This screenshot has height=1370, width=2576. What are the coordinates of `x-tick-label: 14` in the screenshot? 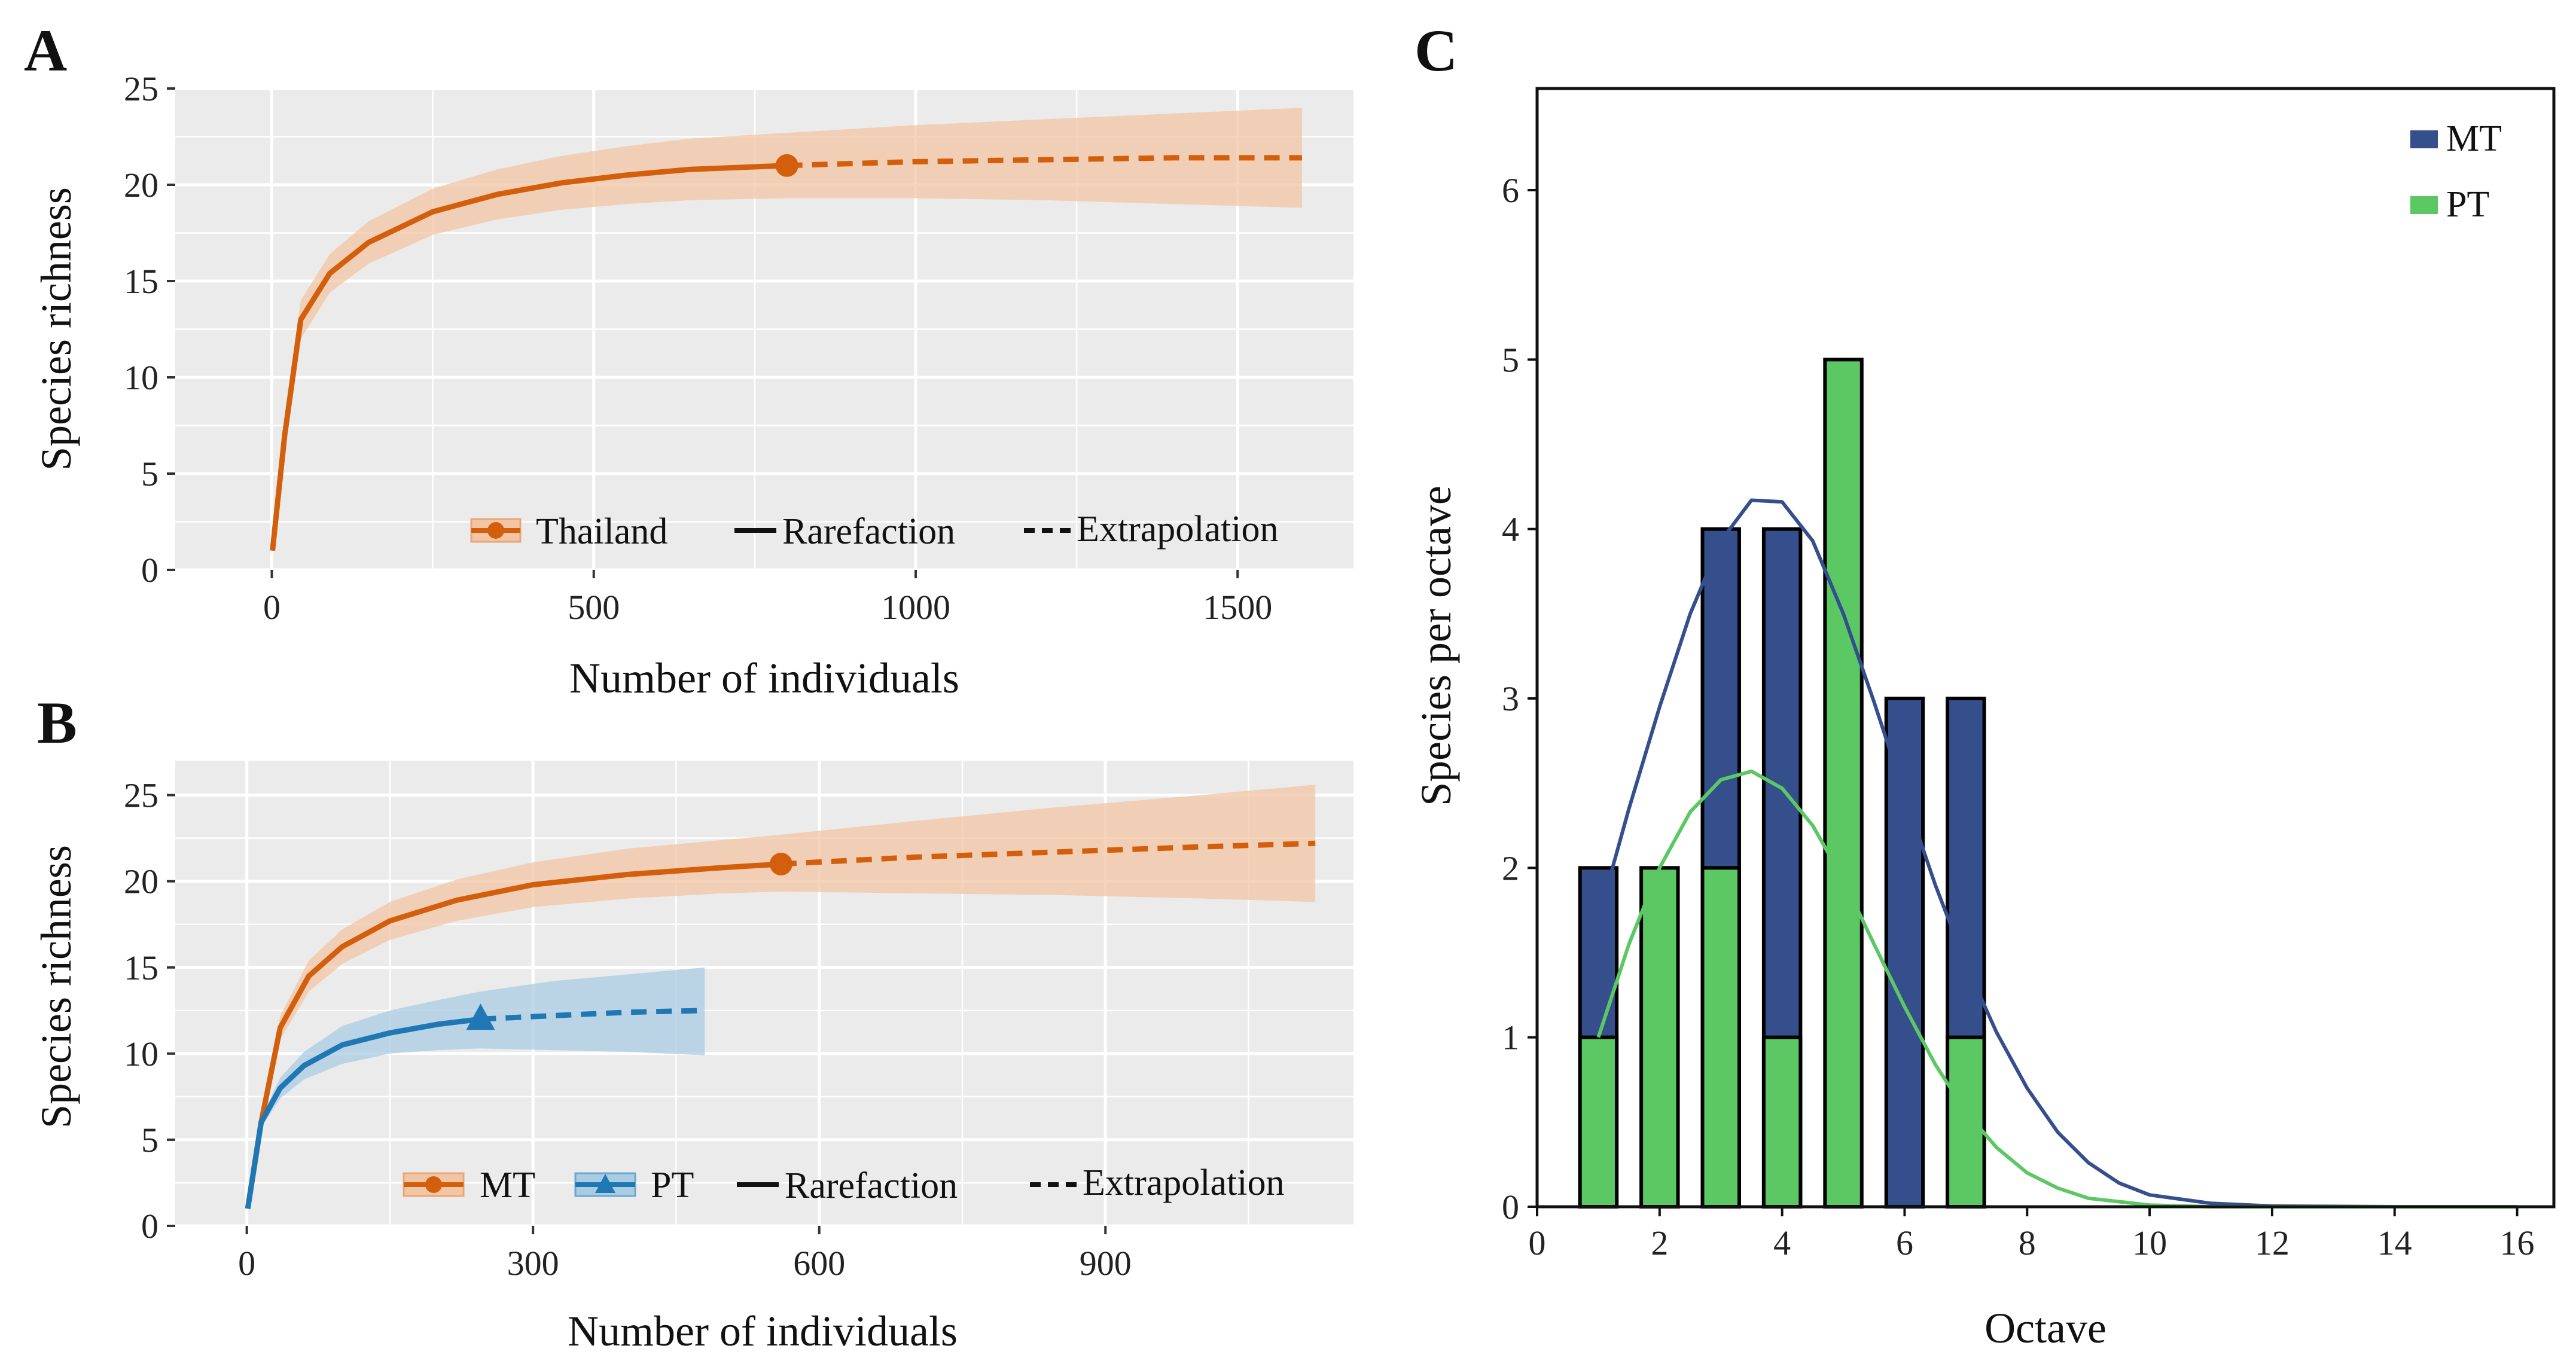 It's located at (2395, 1242).